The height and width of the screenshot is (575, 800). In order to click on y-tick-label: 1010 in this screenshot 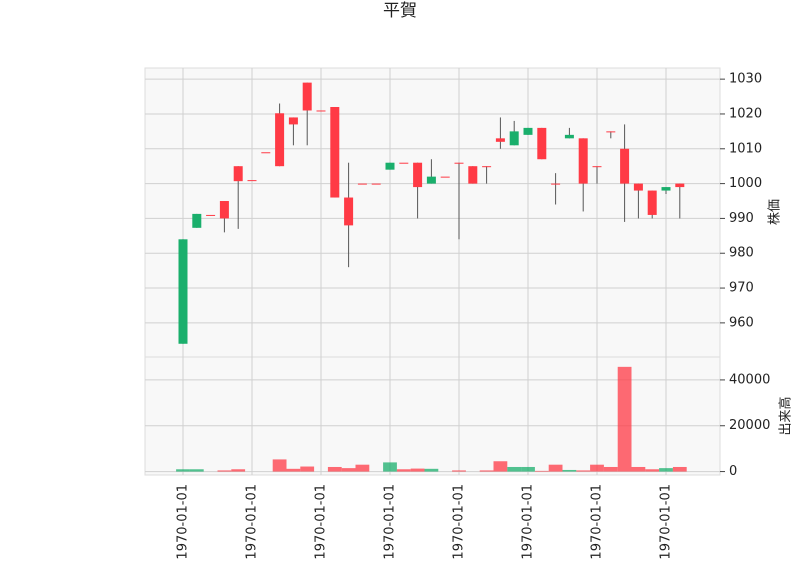, I will do `click(745, 148)`.